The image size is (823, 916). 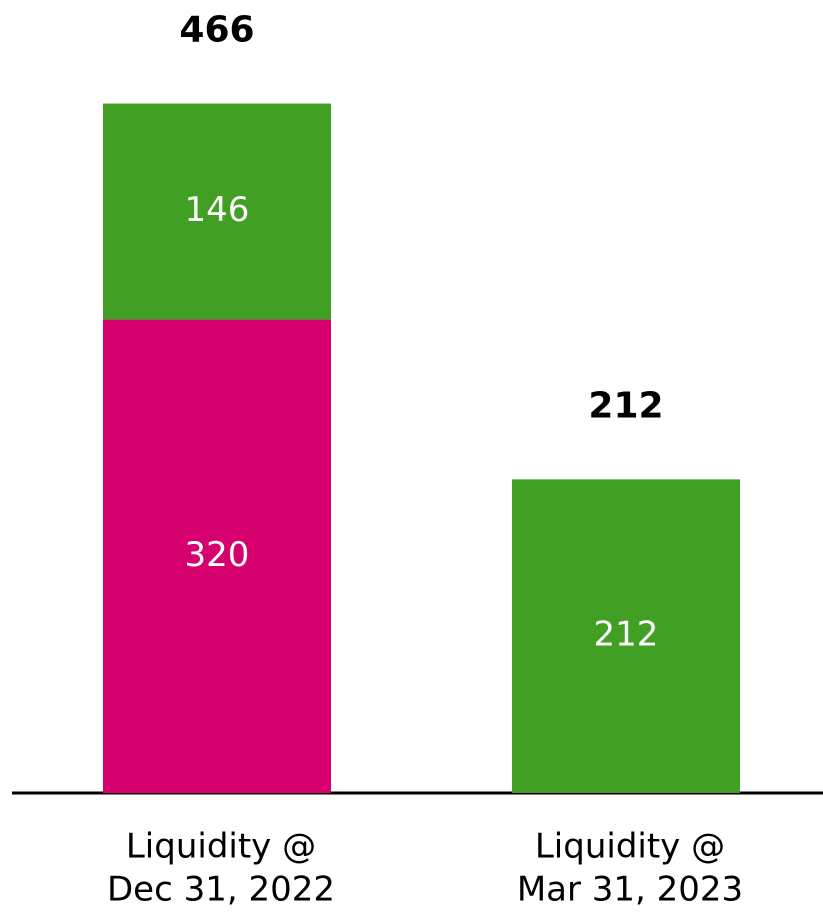 What do you see at coordinates (221, 890) in the screenshot?
I see `x-tick-label: Dec 31, 2022` at bounding box center [221, 890].